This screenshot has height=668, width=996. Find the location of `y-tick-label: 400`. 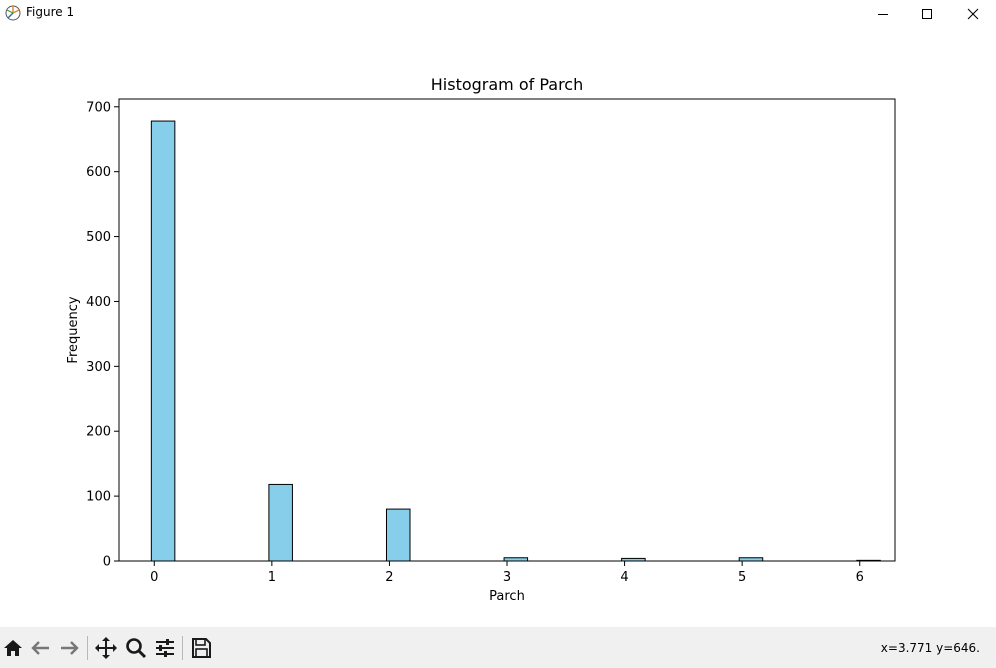

y-tick-label: 400 is located at coordinates (98, 302).